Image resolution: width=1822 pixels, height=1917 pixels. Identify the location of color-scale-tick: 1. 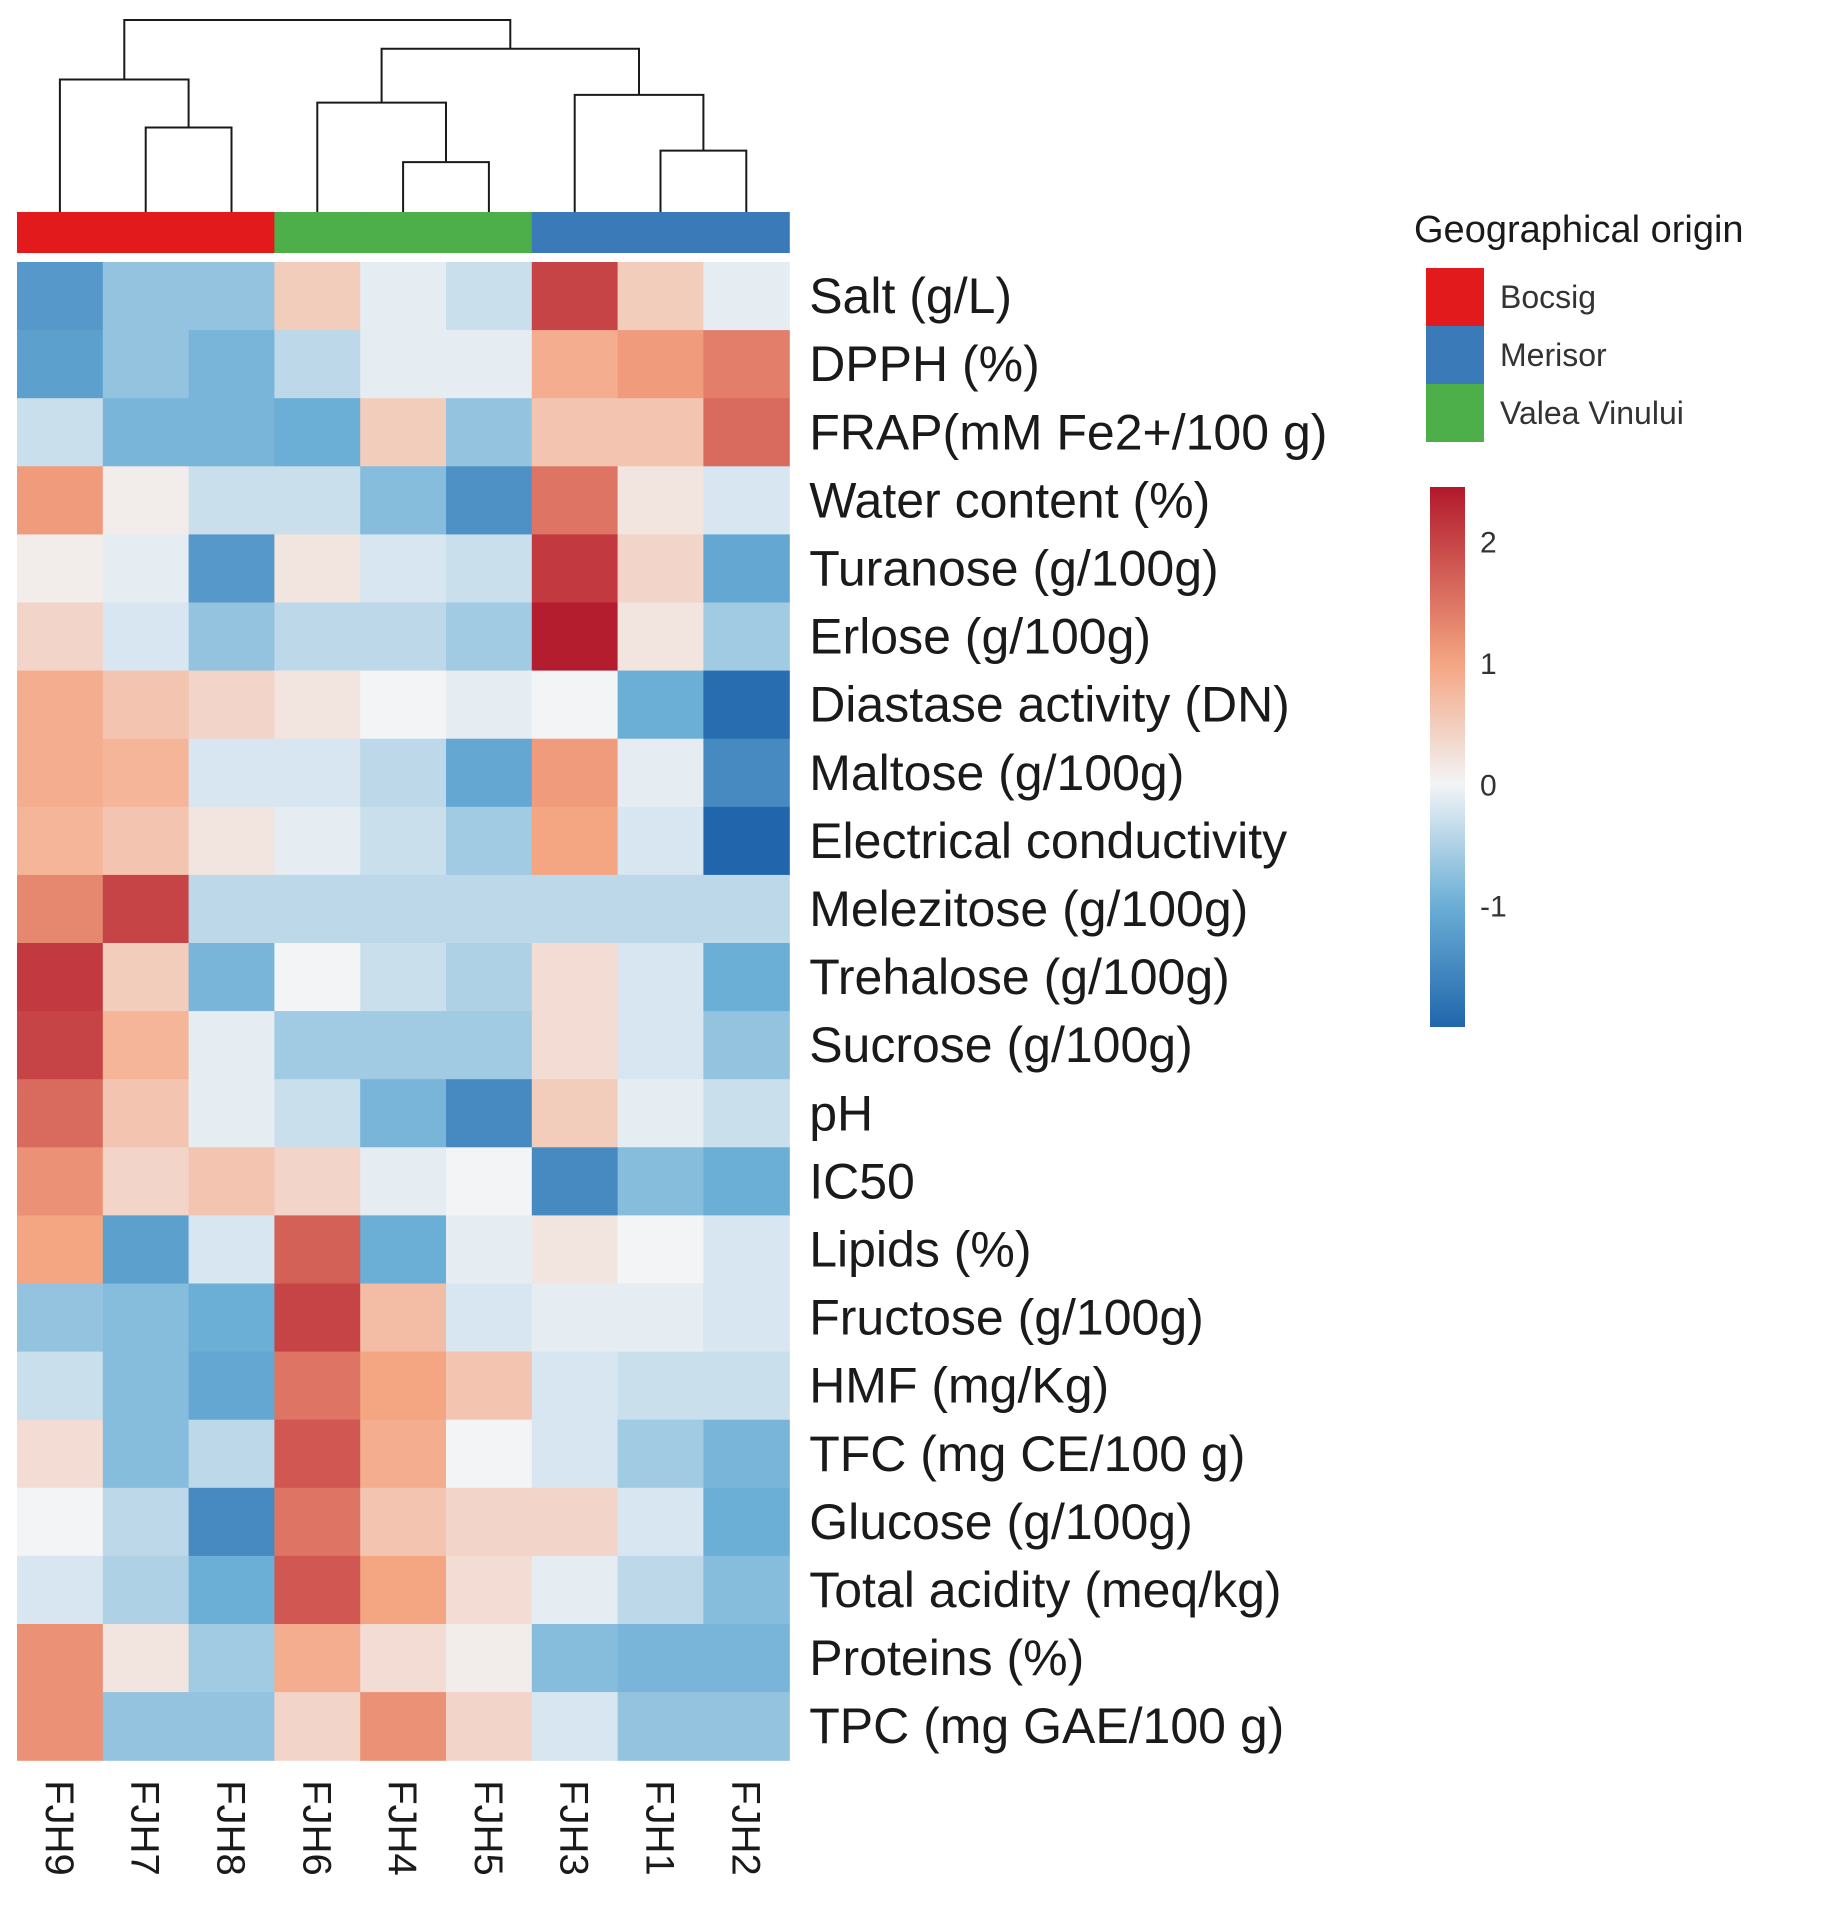
(1488, 664).